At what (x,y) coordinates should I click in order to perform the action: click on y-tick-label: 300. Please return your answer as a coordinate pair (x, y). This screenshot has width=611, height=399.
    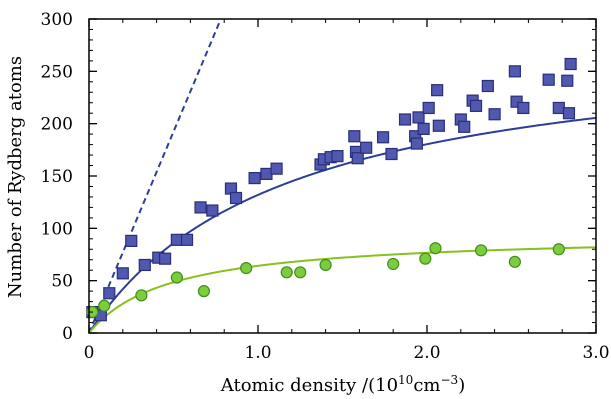
    Looking at the image, I should click on (57, 20).